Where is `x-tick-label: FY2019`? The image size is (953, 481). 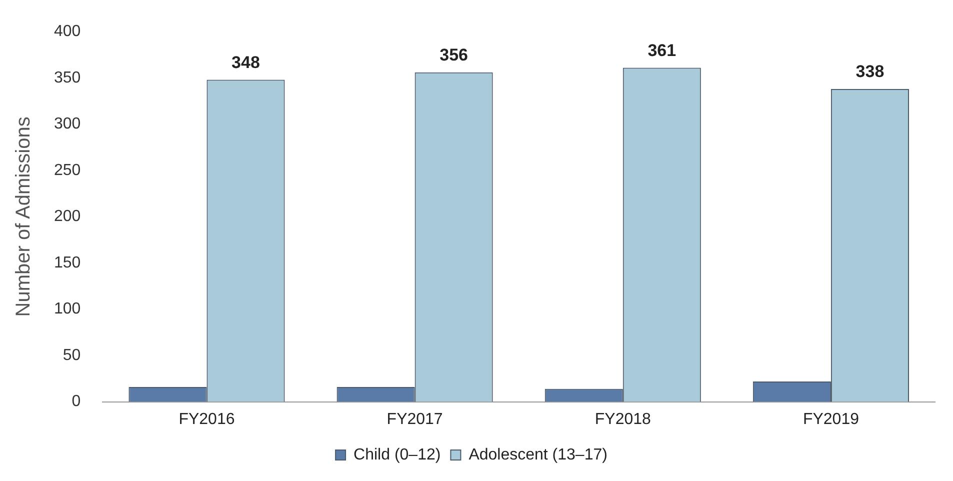
x-tick-label: FY2019 is located at coordinates (831, 419).